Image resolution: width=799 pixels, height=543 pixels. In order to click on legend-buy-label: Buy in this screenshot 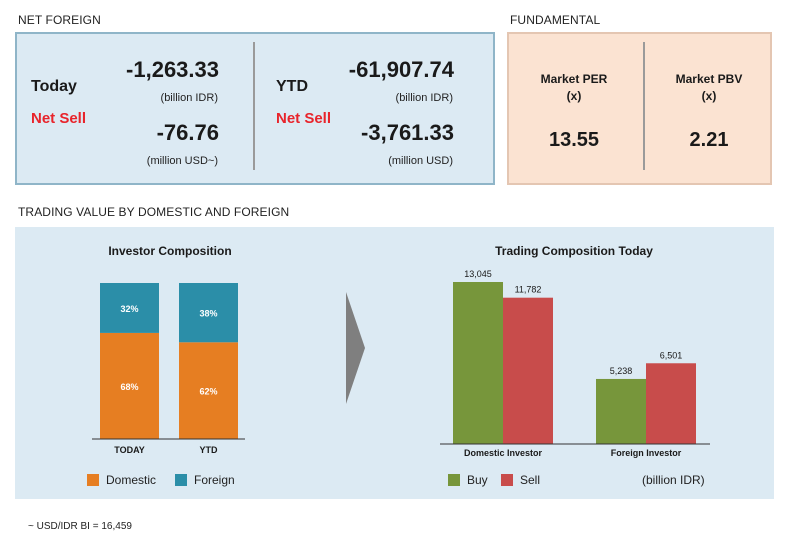, I will do `click(477, 480)`.